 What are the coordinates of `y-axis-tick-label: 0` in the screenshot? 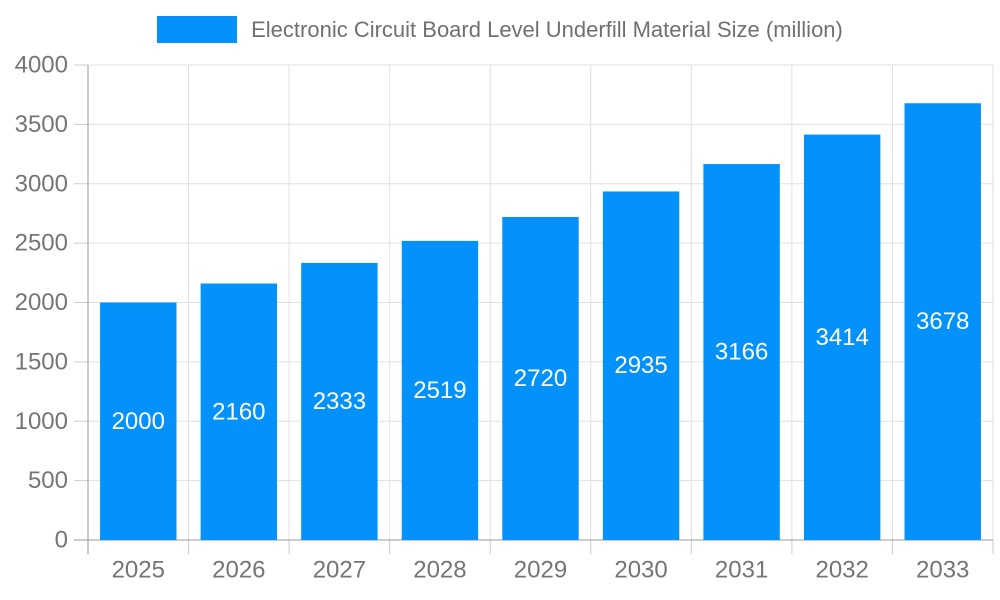 It's located at (61, 540).